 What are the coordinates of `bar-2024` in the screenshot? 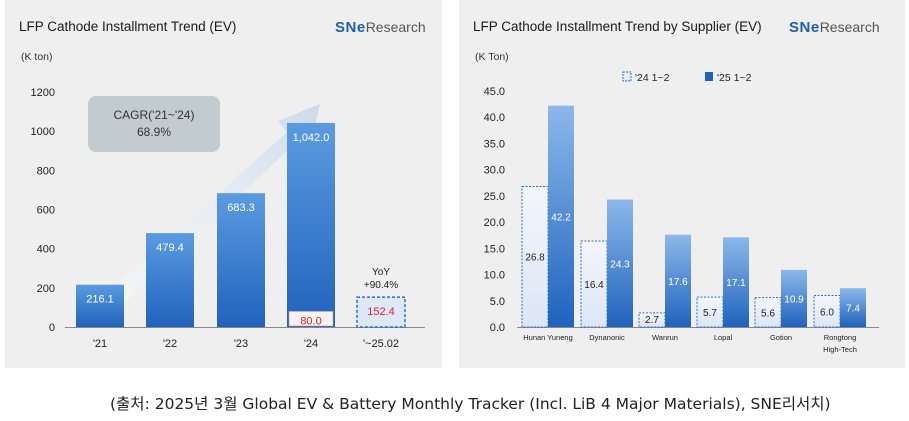 It's located at (311, 224).